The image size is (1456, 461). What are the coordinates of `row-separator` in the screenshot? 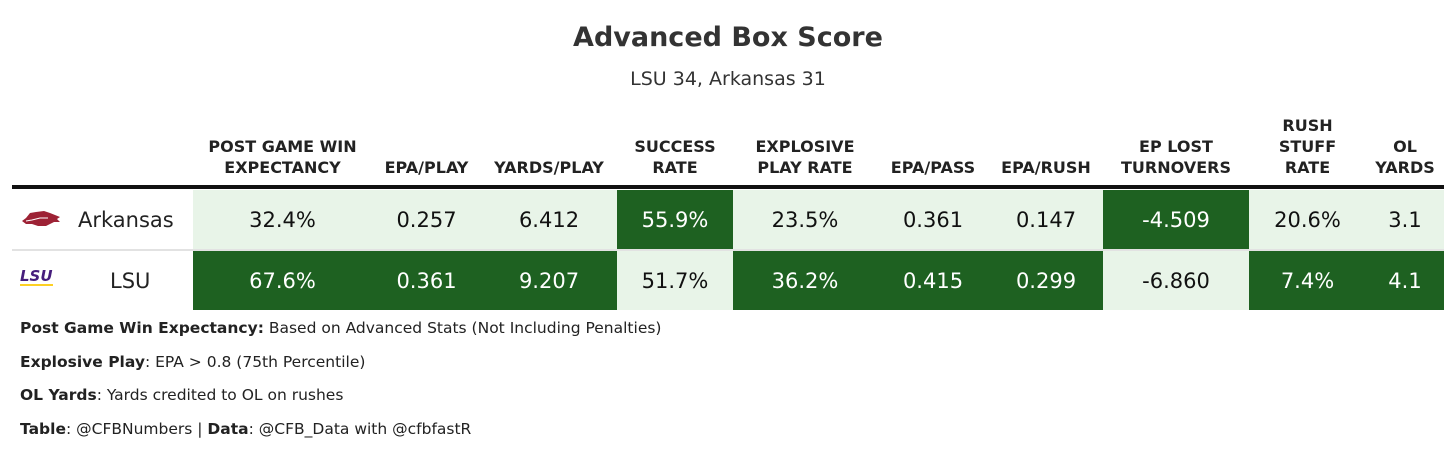 It's located at (728, 250).